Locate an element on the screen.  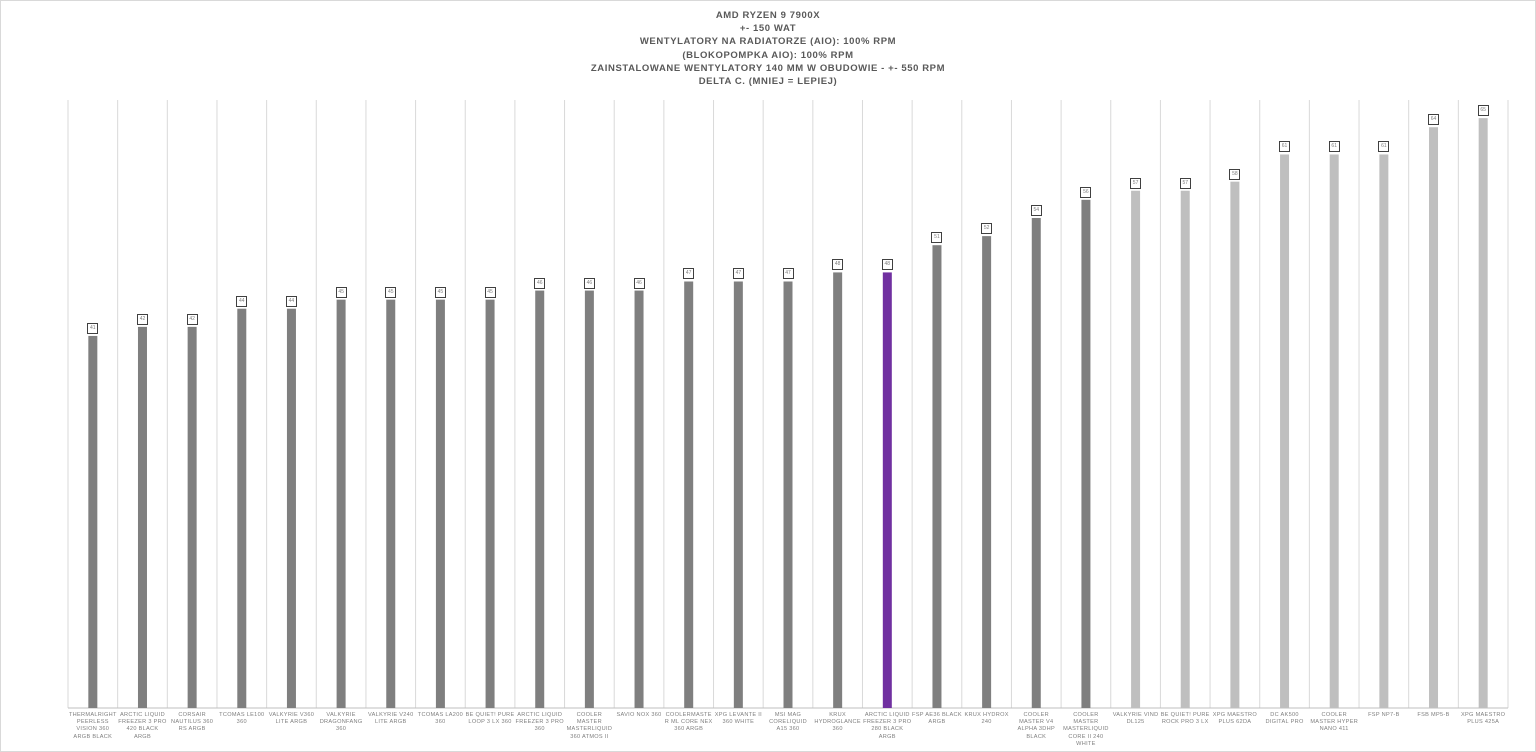
category-label-13: COOLERMASTER ML CORE NEX 360 ARGB is located at coordinates (688, 722).